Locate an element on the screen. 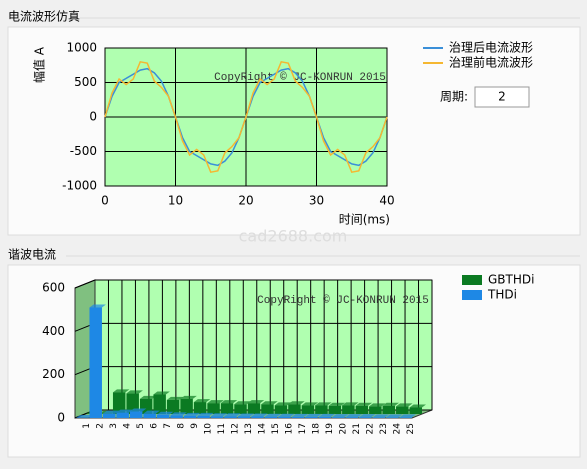 The image size is (587, 469). y-tick-label: -500 is located at coordinates (83, 151).